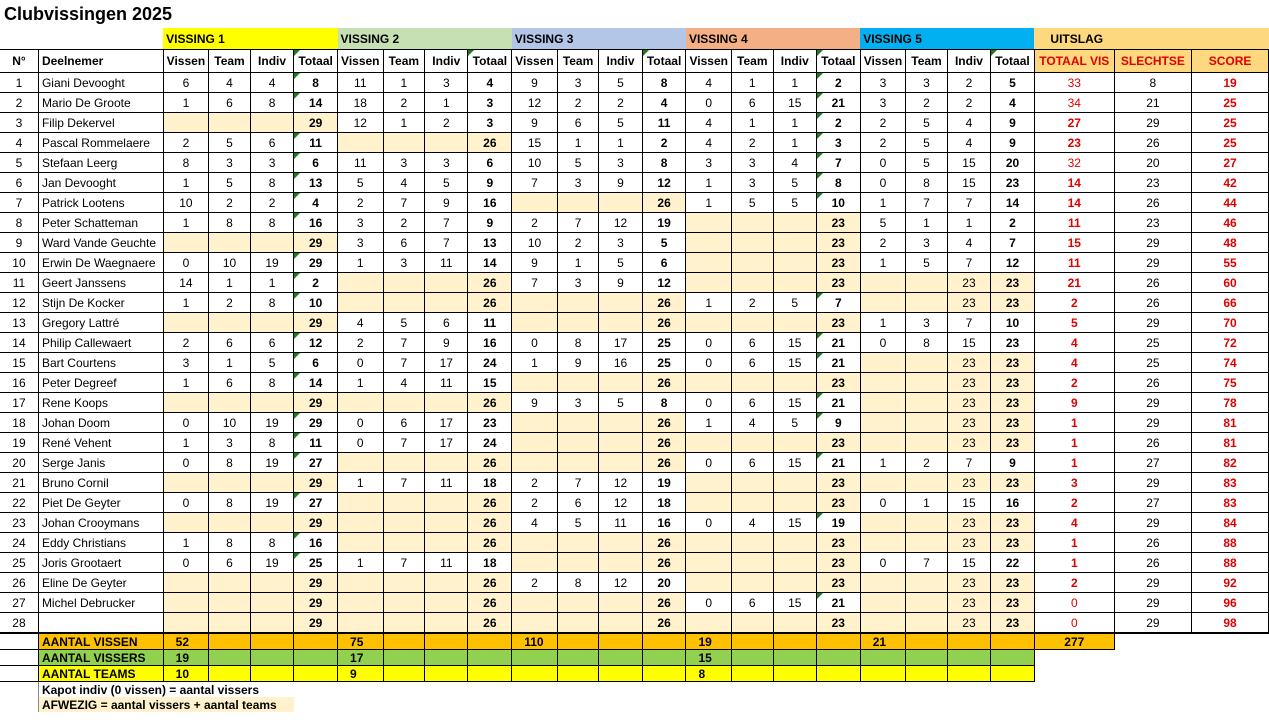 Image resolution: width=1269 pixels, height=726 pixels. Describe the element at coordinates (534, 641) in the screenshot. I see `footer-cell: 110` at that location.